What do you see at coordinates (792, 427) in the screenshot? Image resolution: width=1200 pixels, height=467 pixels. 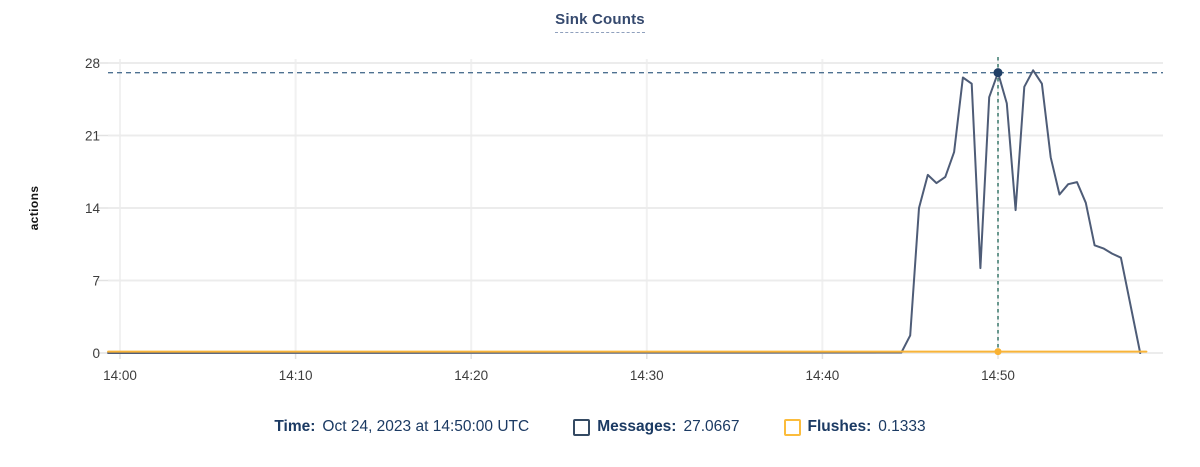 I see `flushes-swatch-icon` at bounding box center [792, 427].